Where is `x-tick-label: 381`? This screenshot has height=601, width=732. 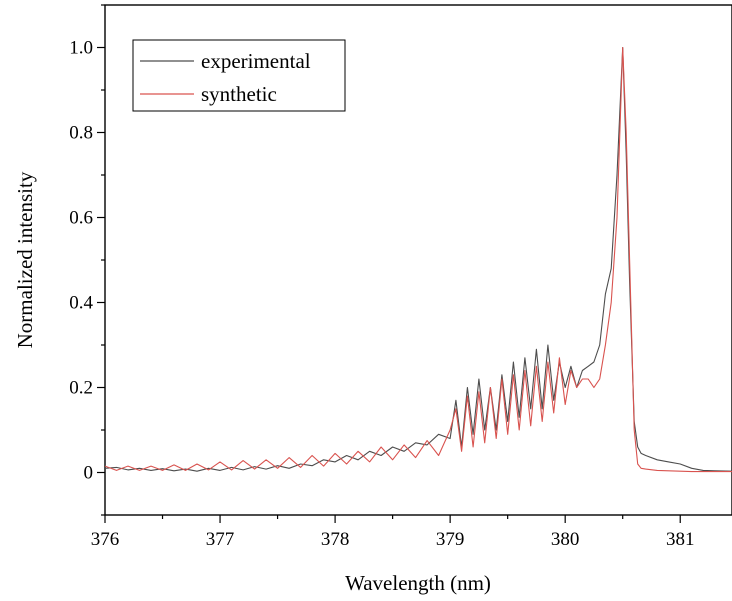 x-tick-label: 381 is located at coordinates (680, 539).